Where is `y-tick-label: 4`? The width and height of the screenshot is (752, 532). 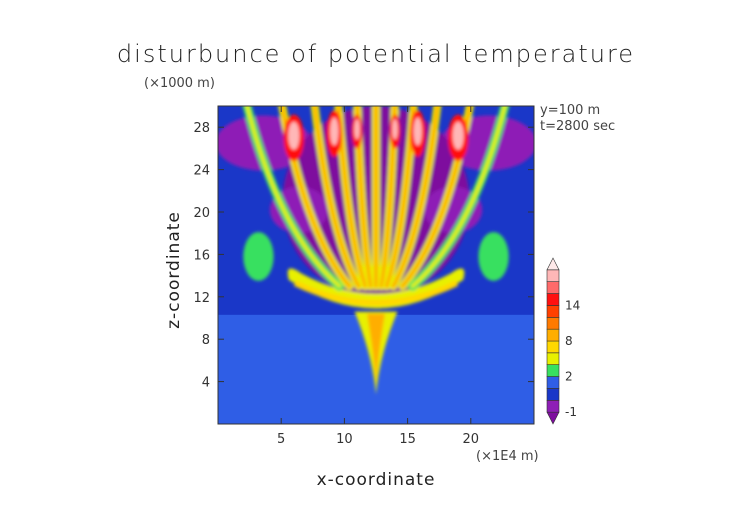
y-tick-label: 4 is located at coordinates (206, 383).